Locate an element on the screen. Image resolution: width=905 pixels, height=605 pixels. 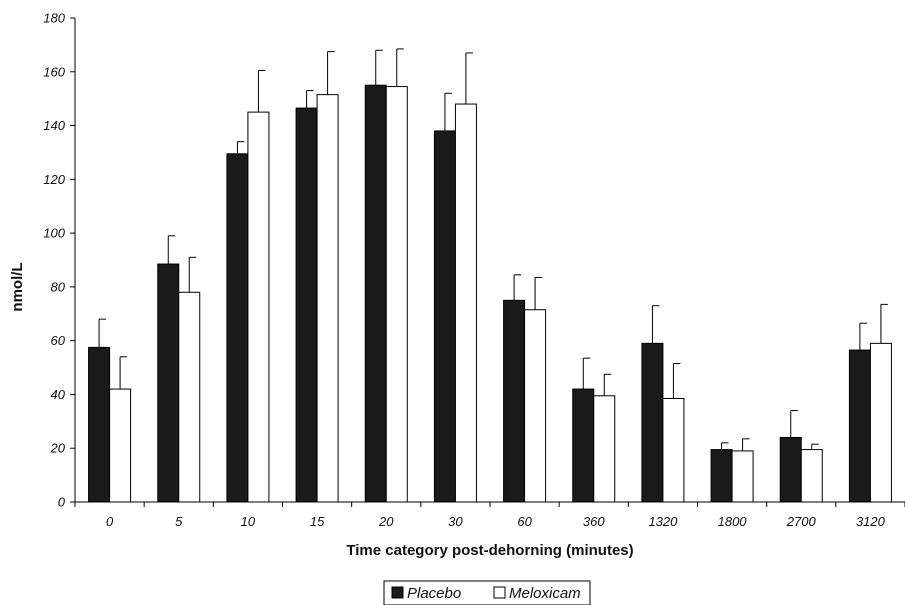
y-tick-label: 140 is located at coordinates (54, 125).